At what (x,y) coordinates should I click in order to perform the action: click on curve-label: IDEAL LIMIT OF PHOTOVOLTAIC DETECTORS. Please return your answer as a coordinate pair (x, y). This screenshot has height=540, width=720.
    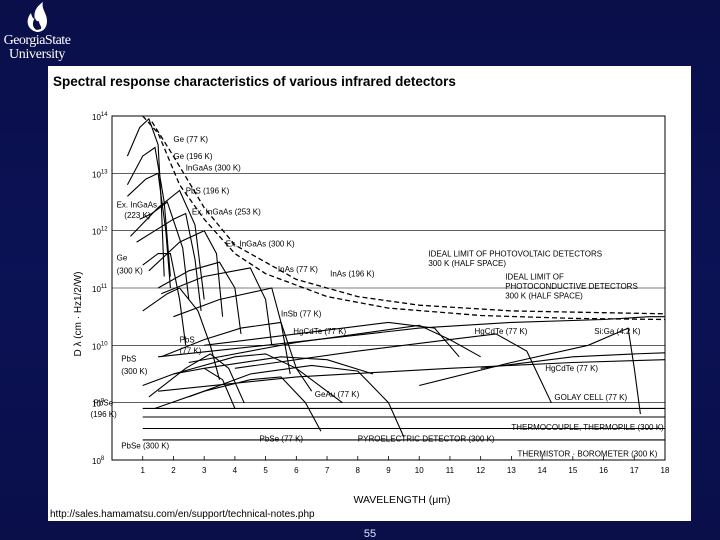
    Looking at the image, I should click on (515, 254).